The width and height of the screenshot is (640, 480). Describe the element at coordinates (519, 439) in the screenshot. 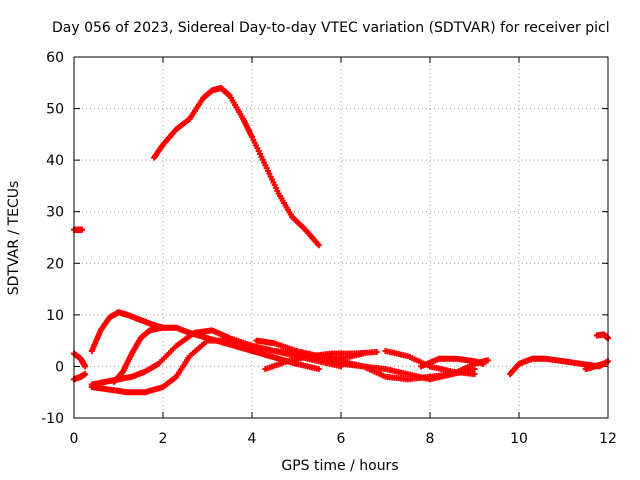

I see `x-tick-label: 10` at that location.